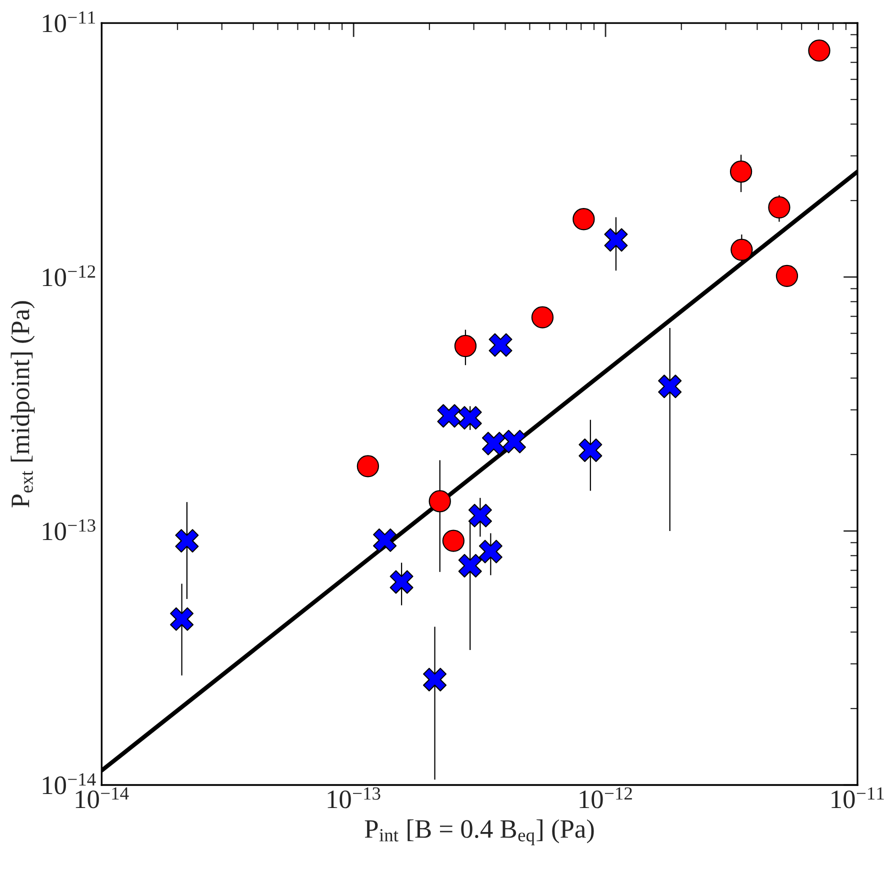 This screenshot has height=886, width=884. I want to click on y-tick-label: 10$^{−13}$, so click(69, 529).